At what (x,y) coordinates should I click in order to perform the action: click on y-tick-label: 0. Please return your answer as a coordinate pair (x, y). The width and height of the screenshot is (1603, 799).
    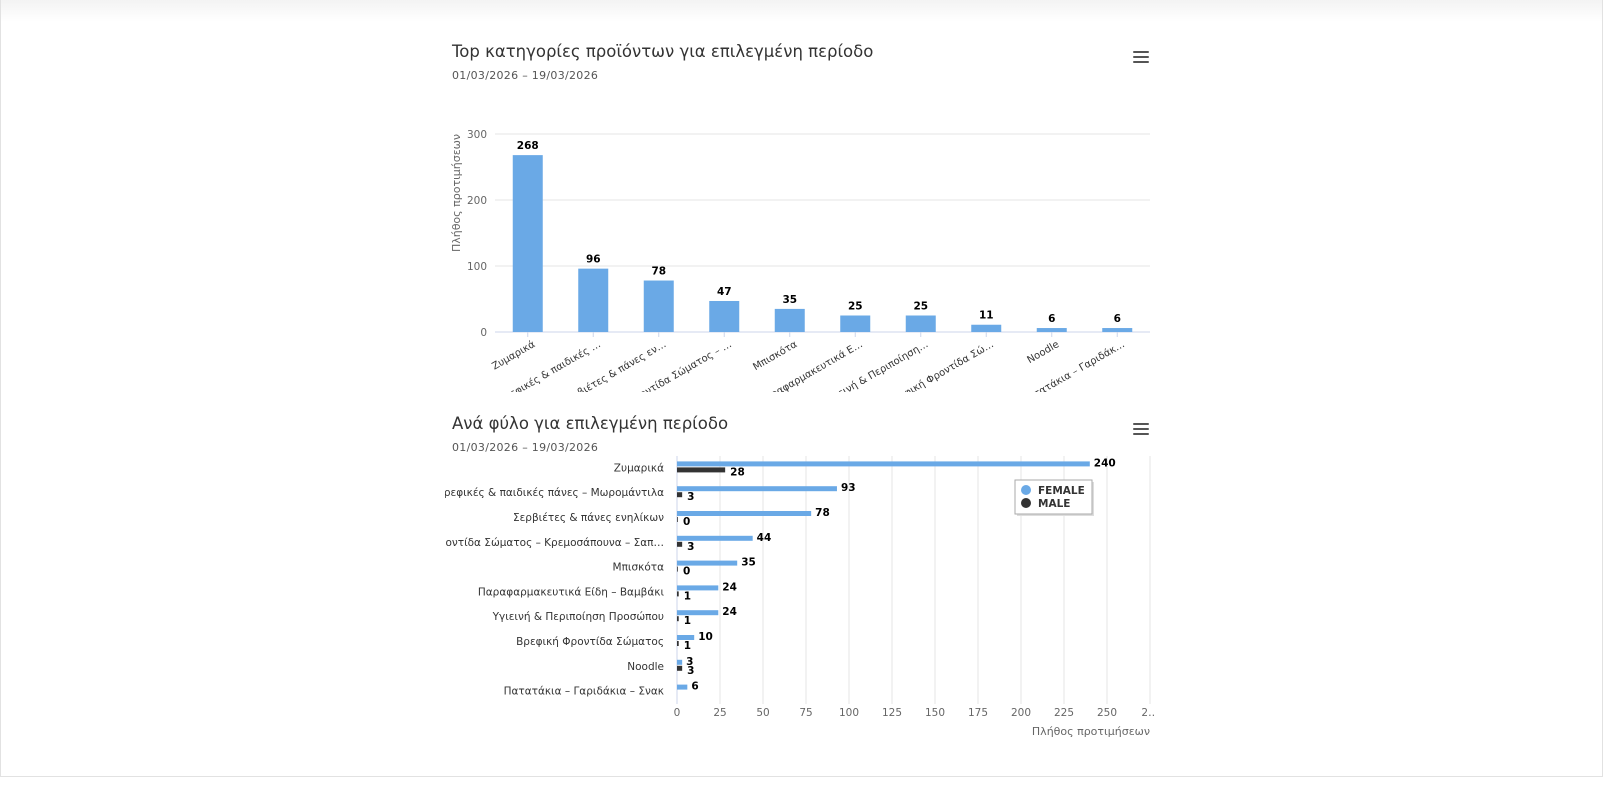
    Looking at the image, I should click on (483, 333).